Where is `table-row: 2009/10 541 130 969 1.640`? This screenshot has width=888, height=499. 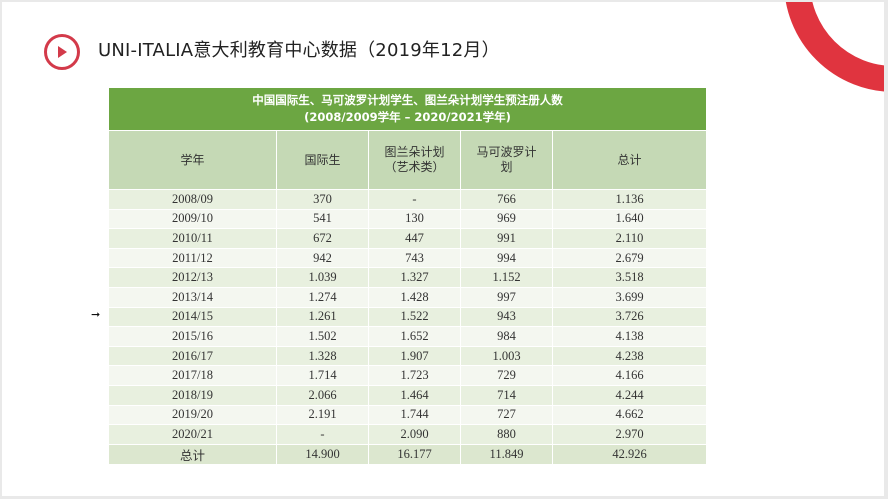
table-row: 2009/10 541 130 969 1.640 is located at coordinates (408, 219).